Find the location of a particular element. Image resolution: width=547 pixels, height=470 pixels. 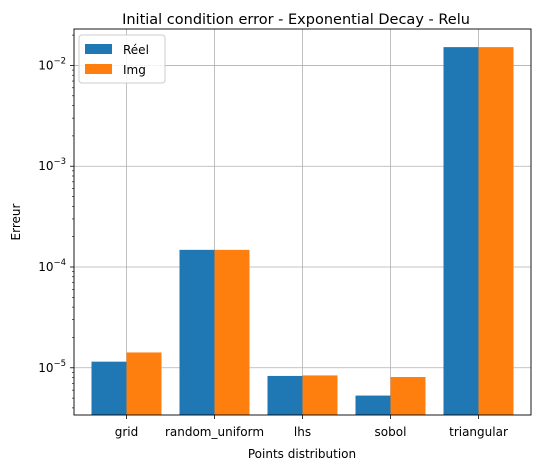

legend: Réel Img is located at coordinates (122, 59).